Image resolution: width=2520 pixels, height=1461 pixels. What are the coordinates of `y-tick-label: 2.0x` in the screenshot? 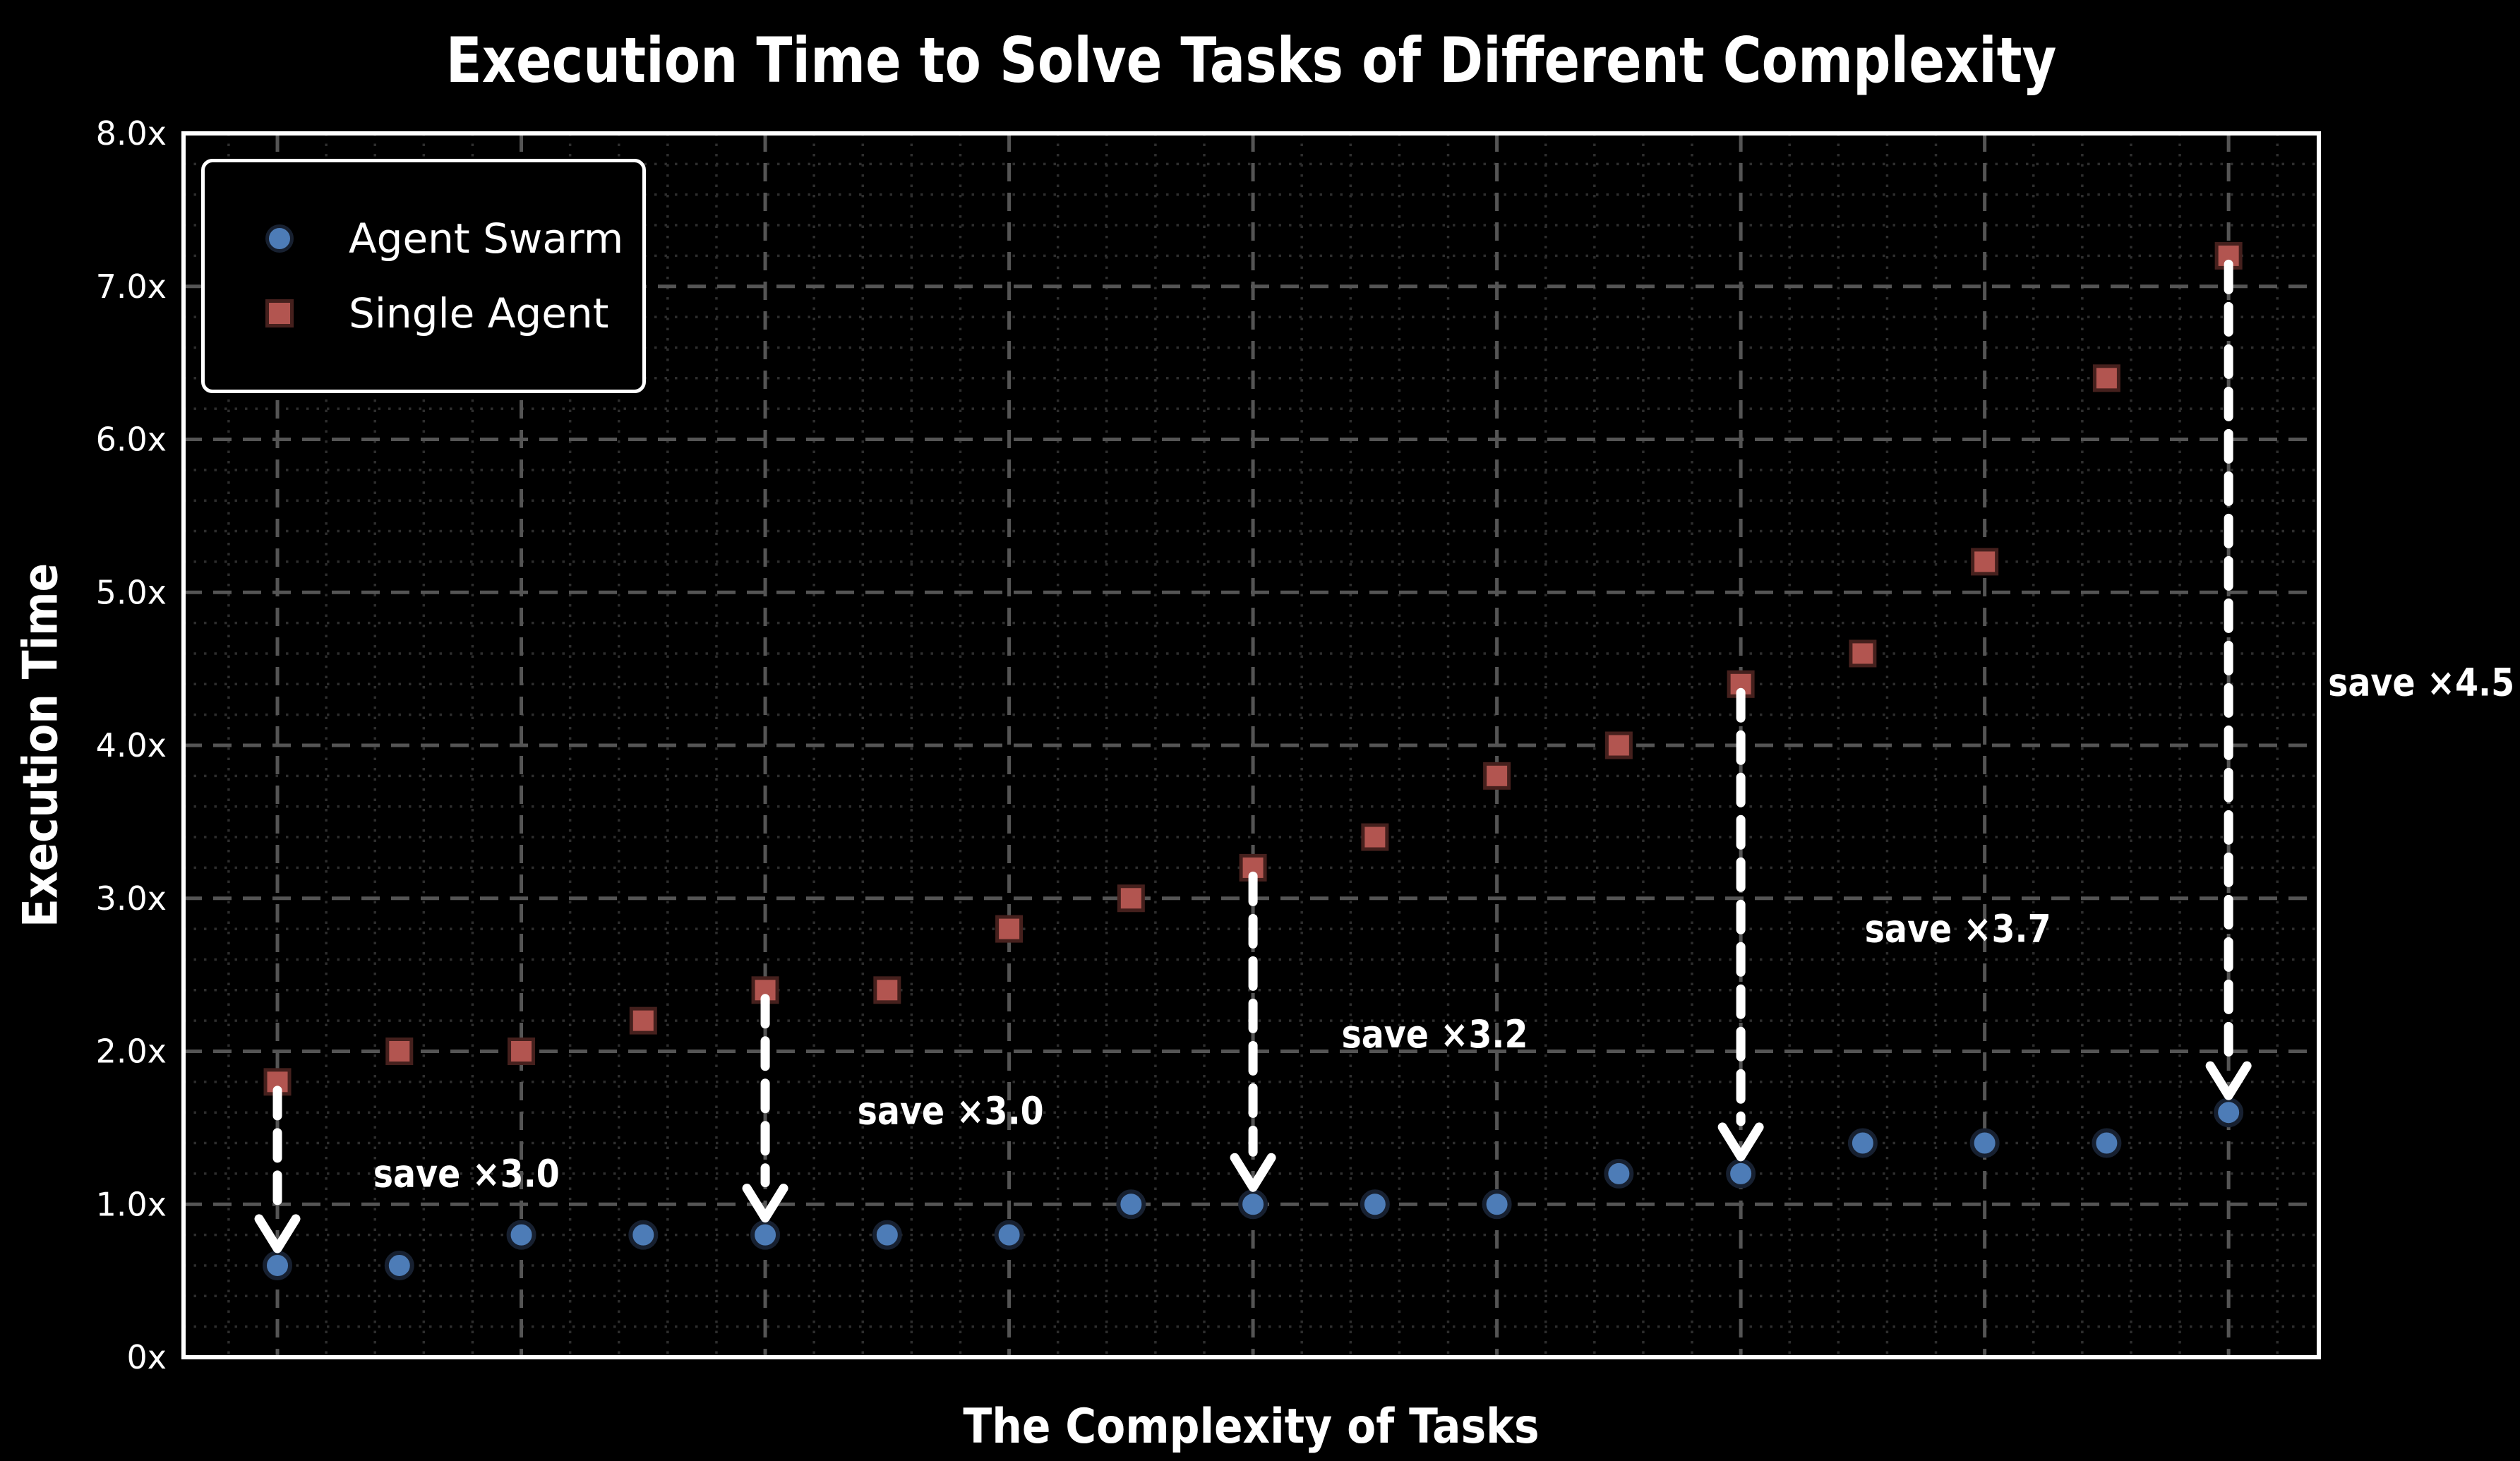 It's located at (132, 1052).